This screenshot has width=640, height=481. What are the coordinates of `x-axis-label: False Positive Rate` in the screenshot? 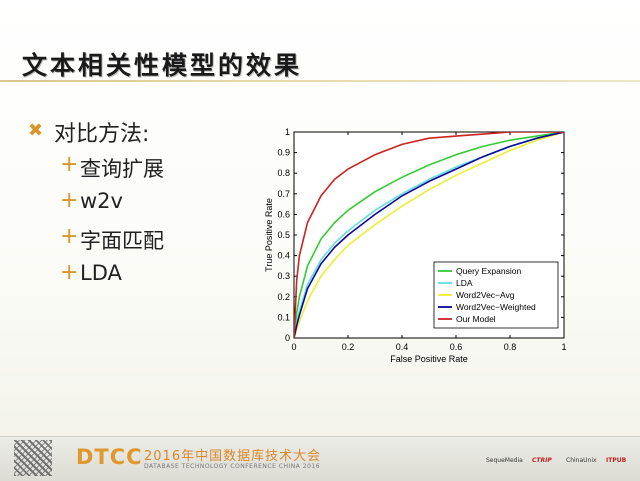 It's located at (429, 359).